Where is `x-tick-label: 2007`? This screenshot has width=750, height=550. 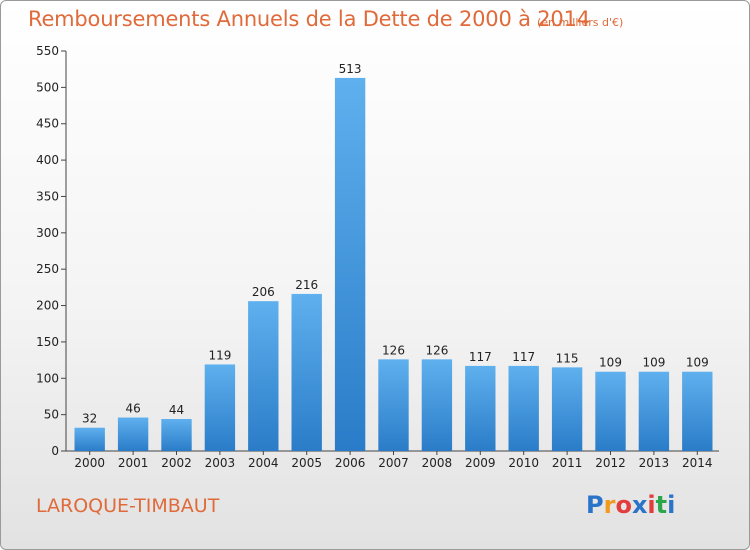
x-tick-label: 2007 is located at coordinates (393, 463).